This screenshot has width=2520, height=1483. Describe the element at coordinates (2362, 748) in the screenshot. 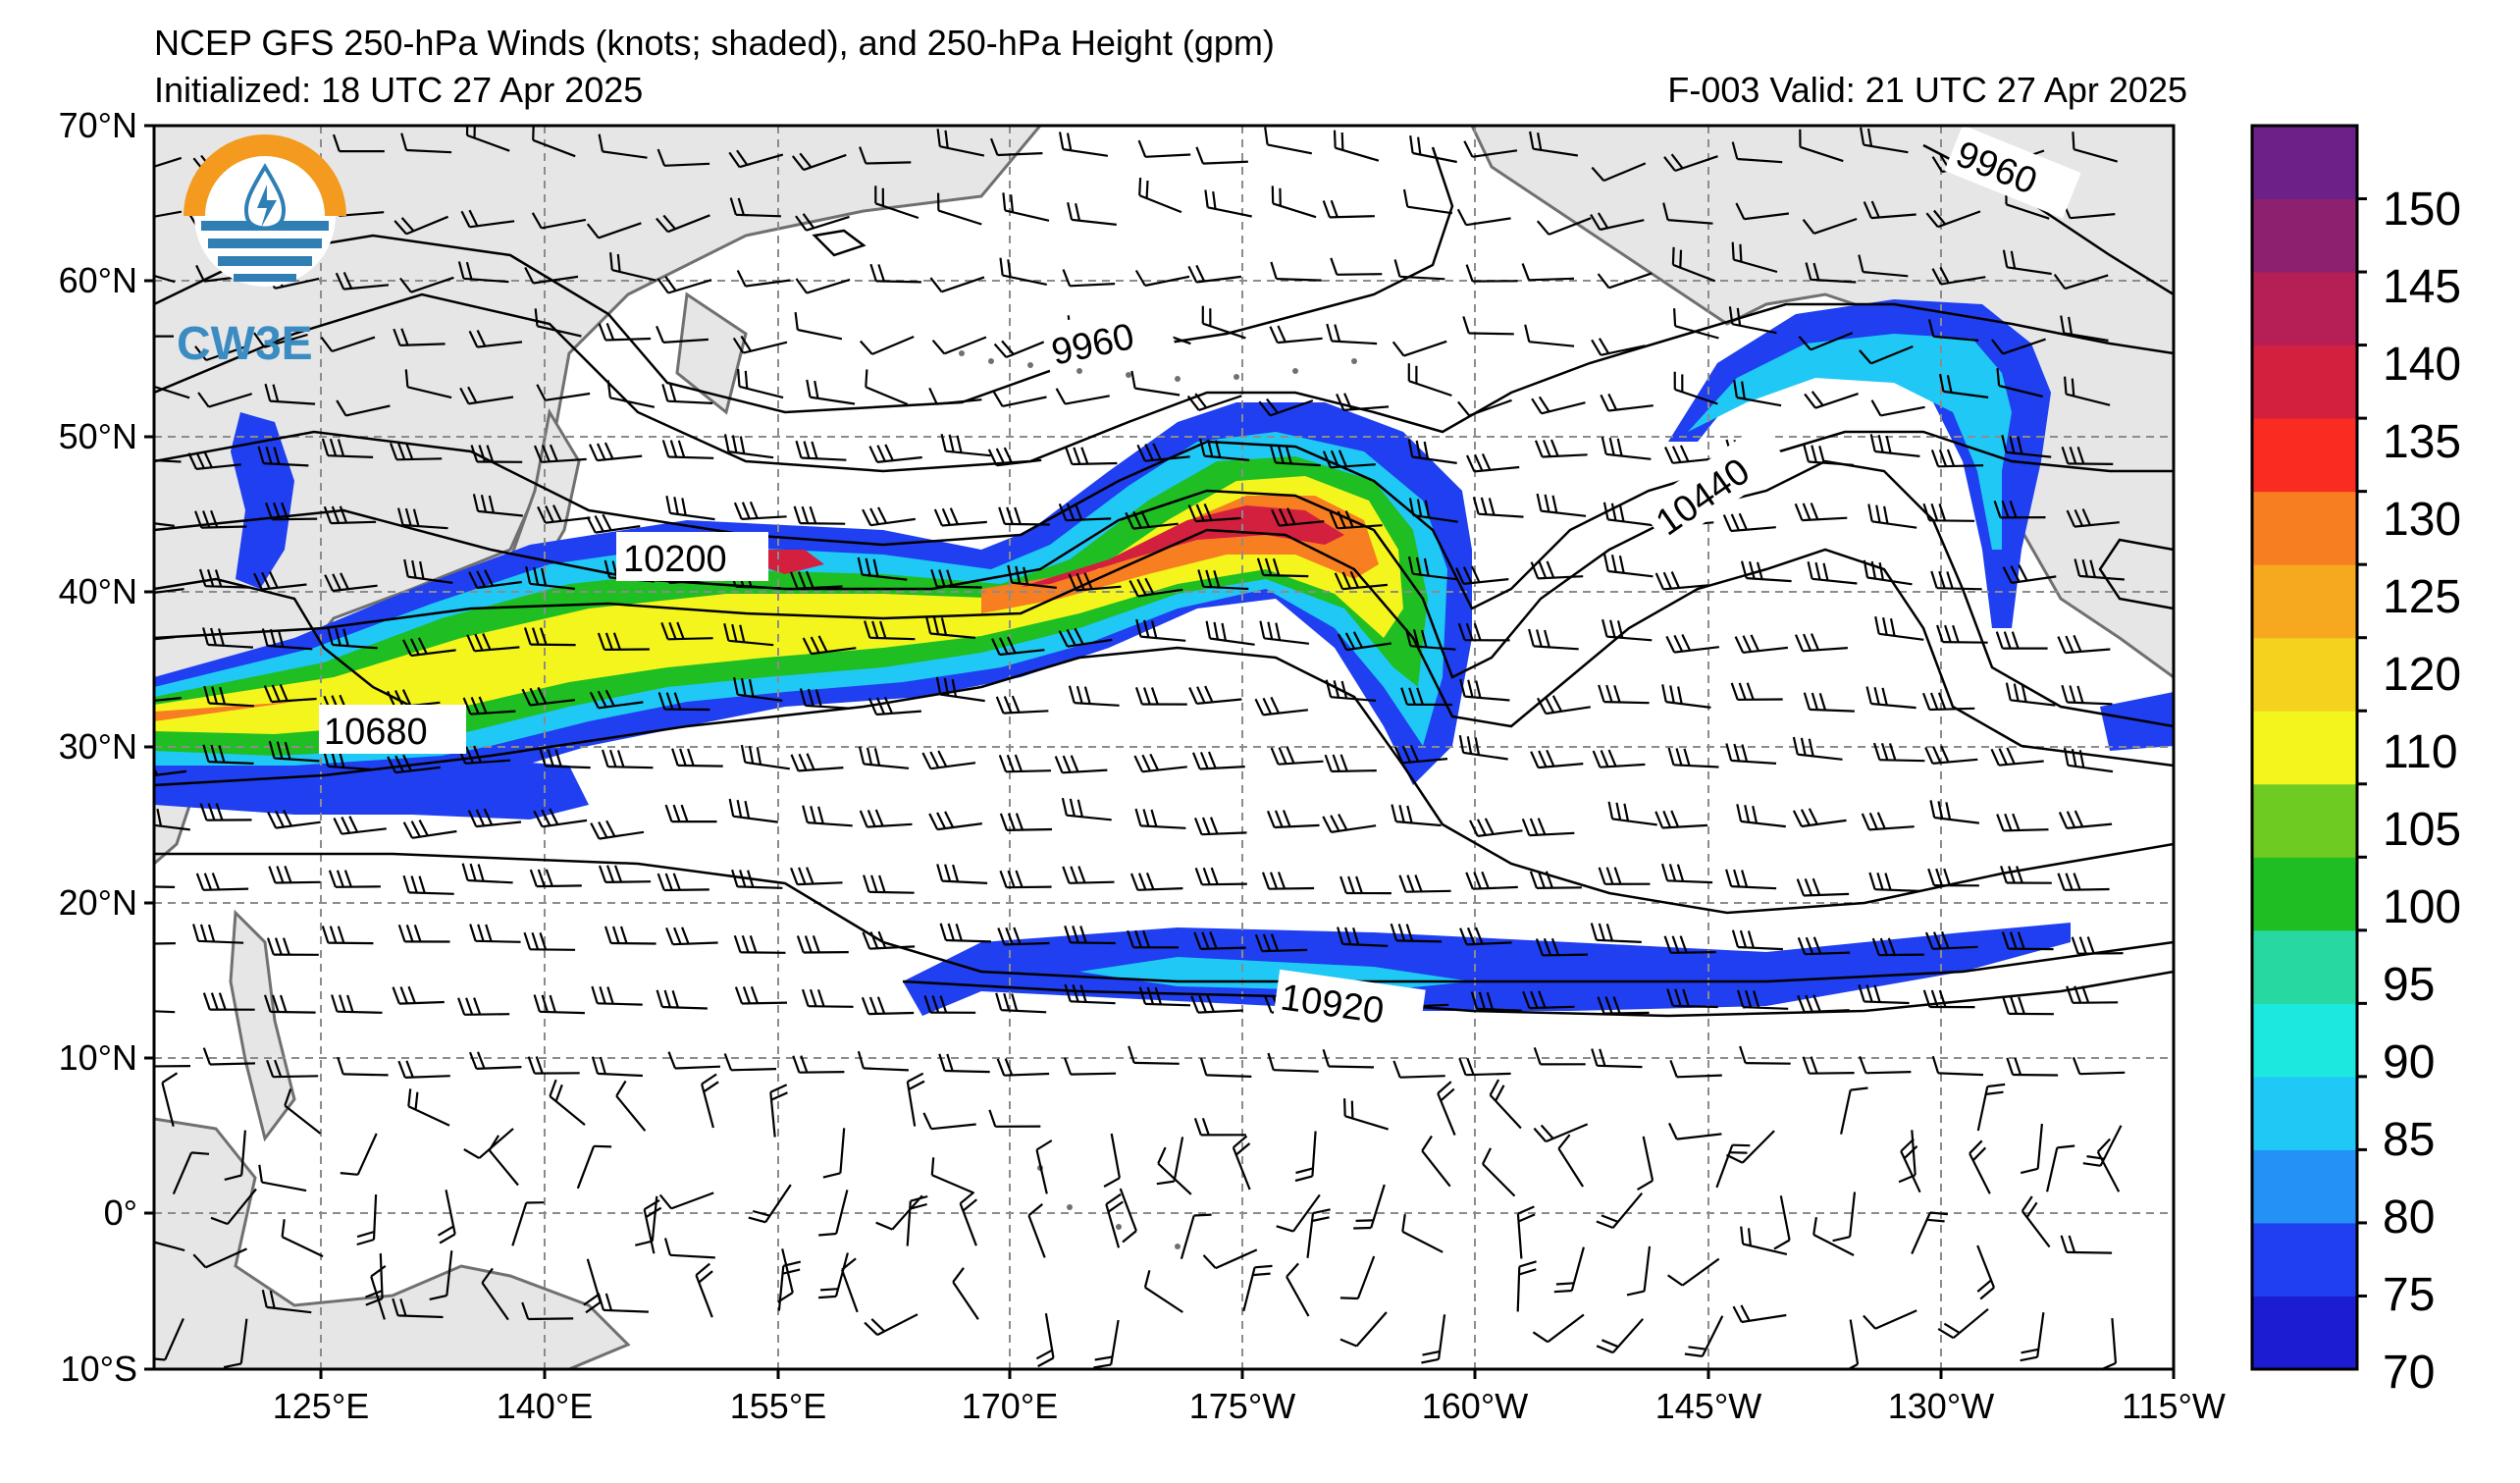

I see `colorbar-ticks` at that location.